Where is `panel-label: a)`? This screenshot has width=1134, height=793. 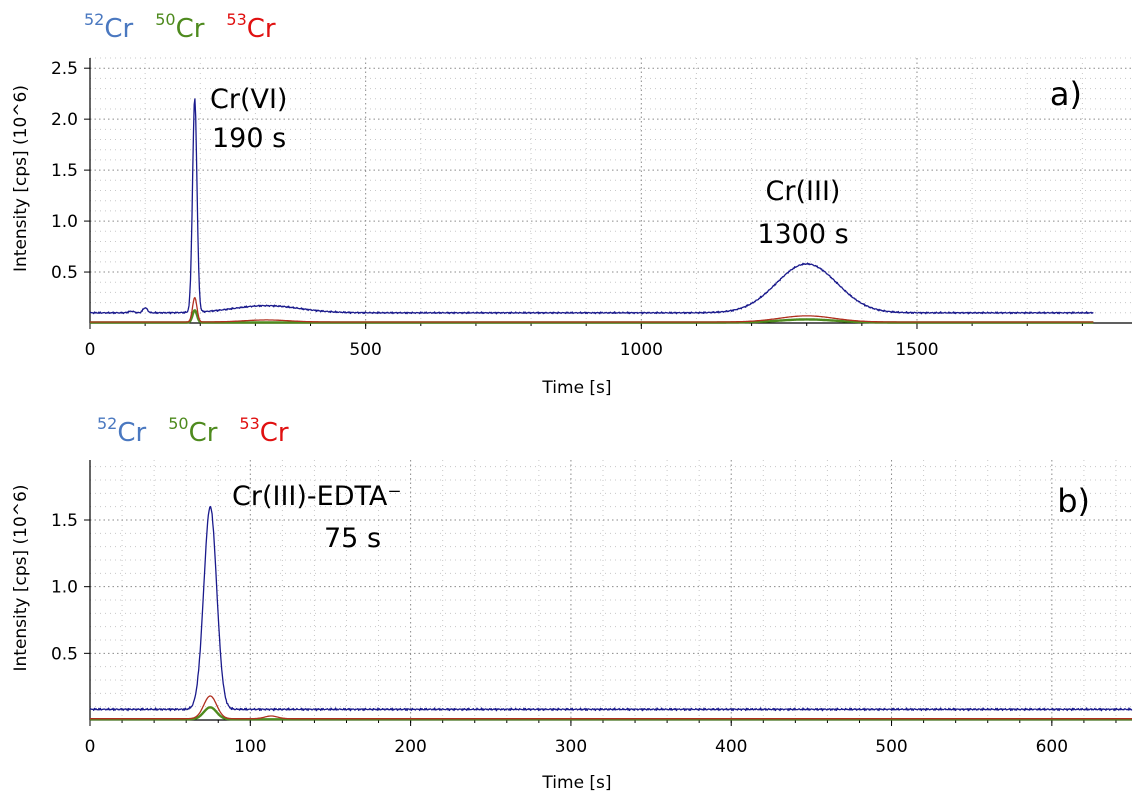
panel-label: a) is located at coordinates (1066, 94).